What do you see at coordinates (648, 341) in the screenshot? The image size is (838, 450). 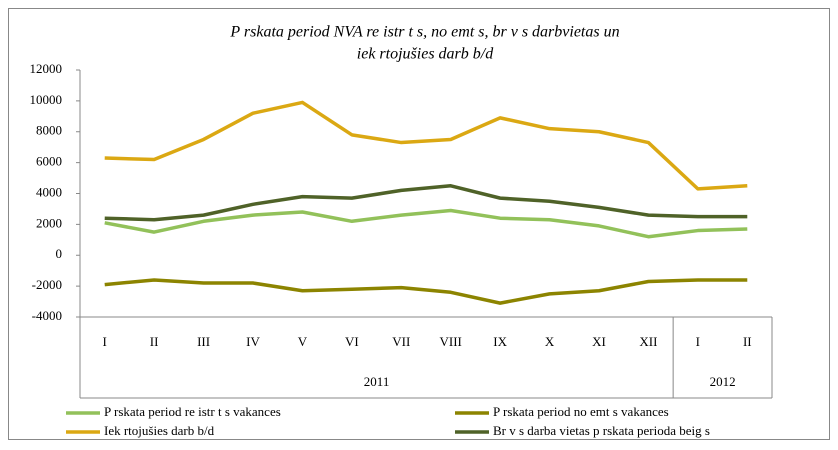 I see `x-tick-label: XII` at bounding box center [648, 341].